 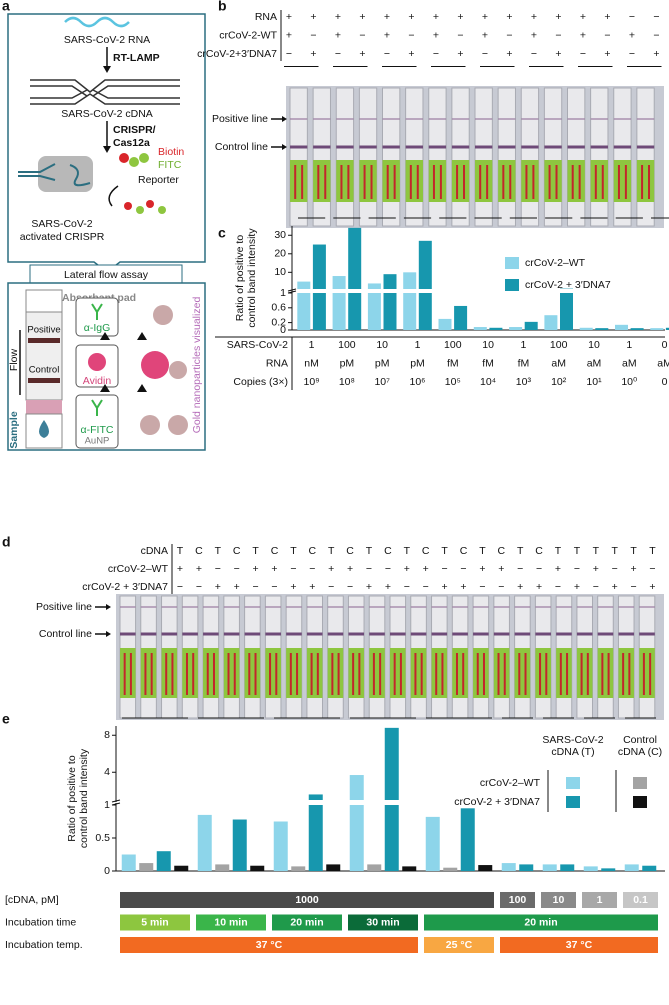 I want to click on table-cell: 10⁰, so click(x=629, y=382).